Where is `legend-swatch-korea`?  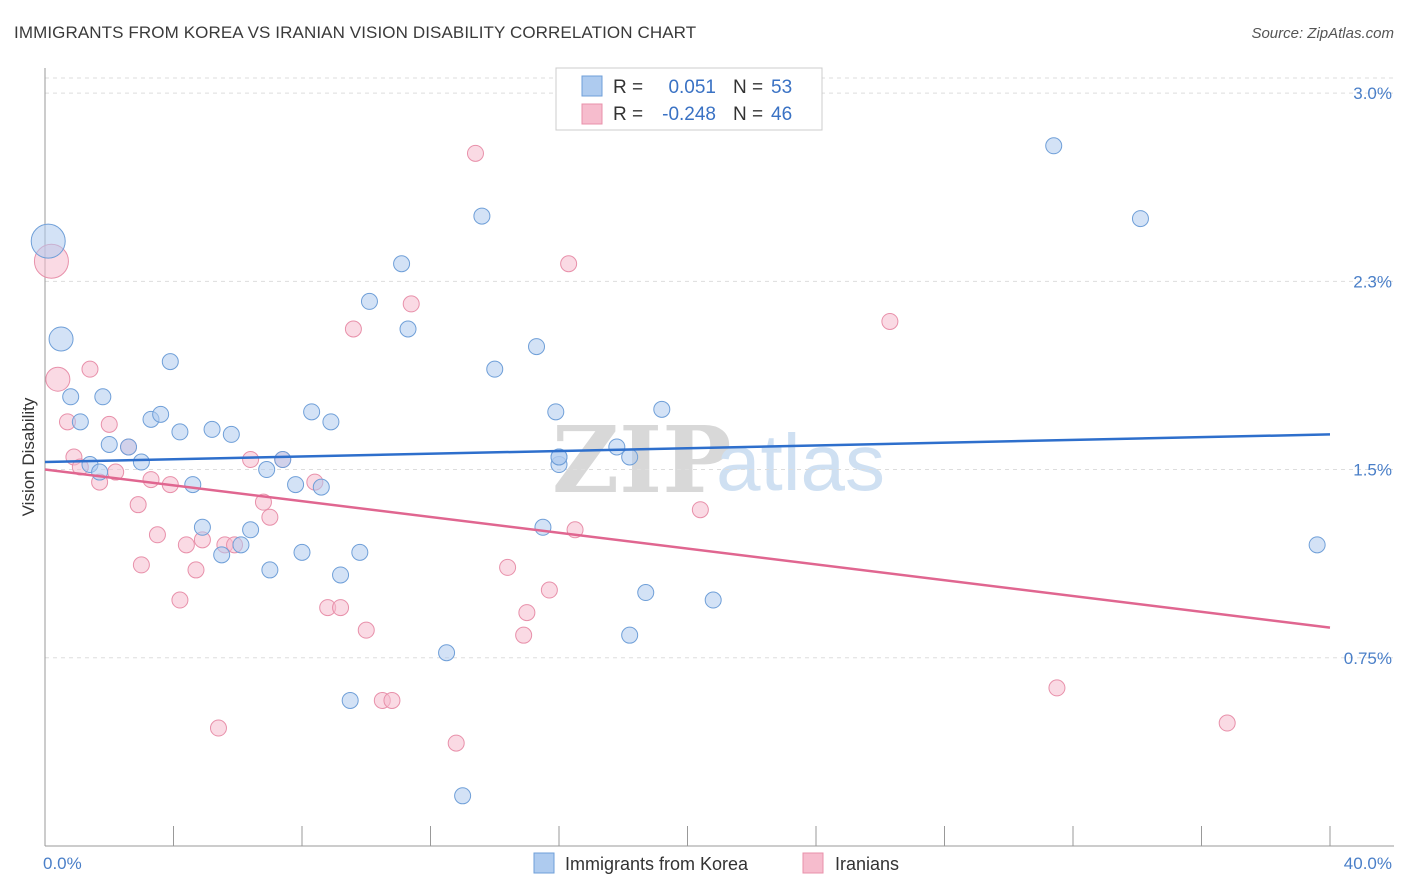
legend-swatch-korea is located at coordinates (592, 86).